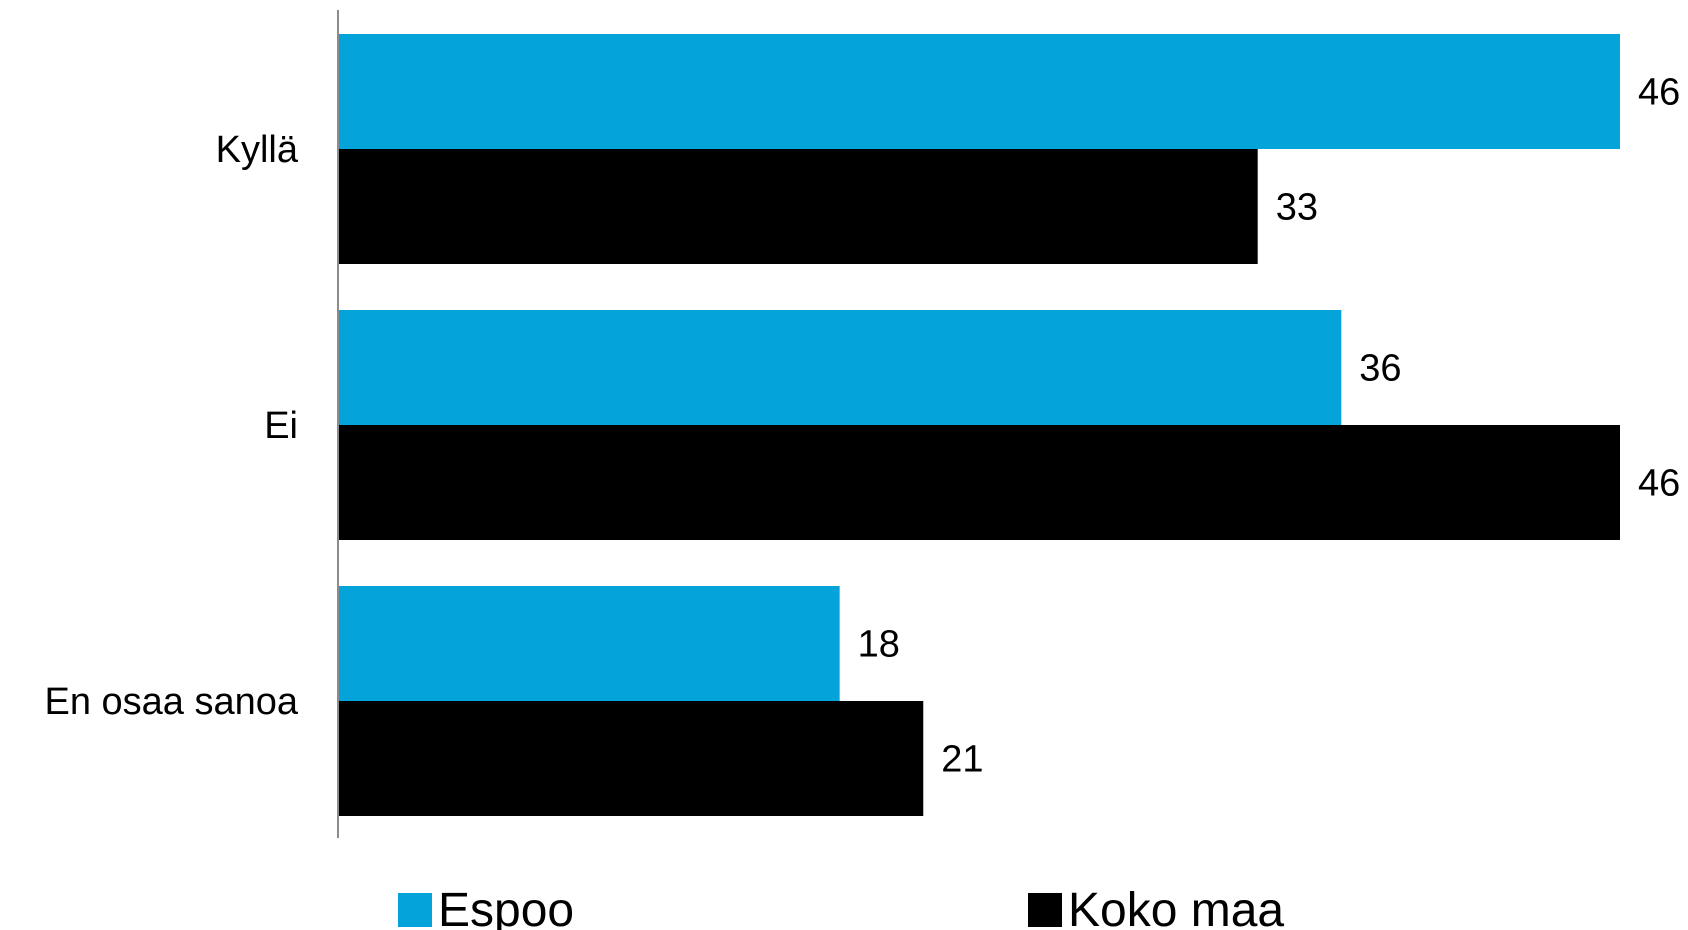 The image size is (1688, 930). I want to click on bar-en-osaa-sanoa-koko-maa, so click(631, 758).